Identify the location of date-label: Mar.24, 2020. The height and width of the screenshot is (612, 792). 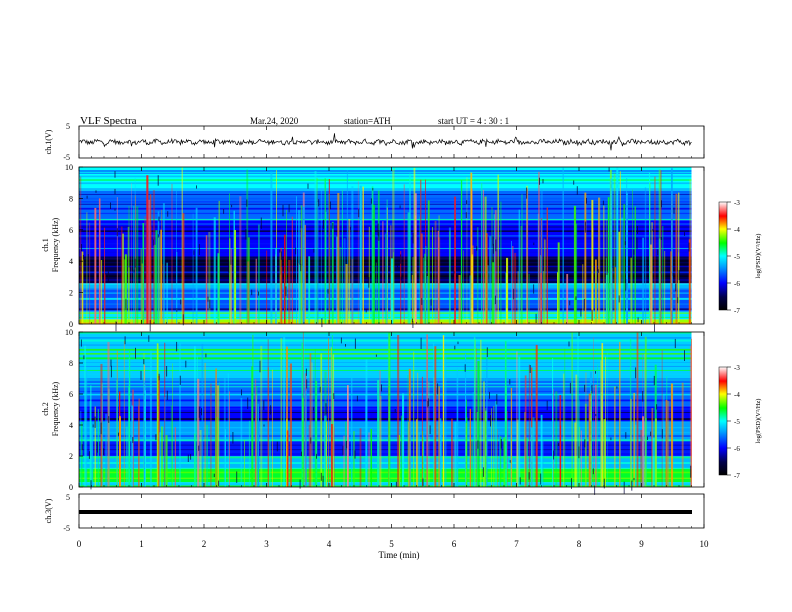
(274, 121).